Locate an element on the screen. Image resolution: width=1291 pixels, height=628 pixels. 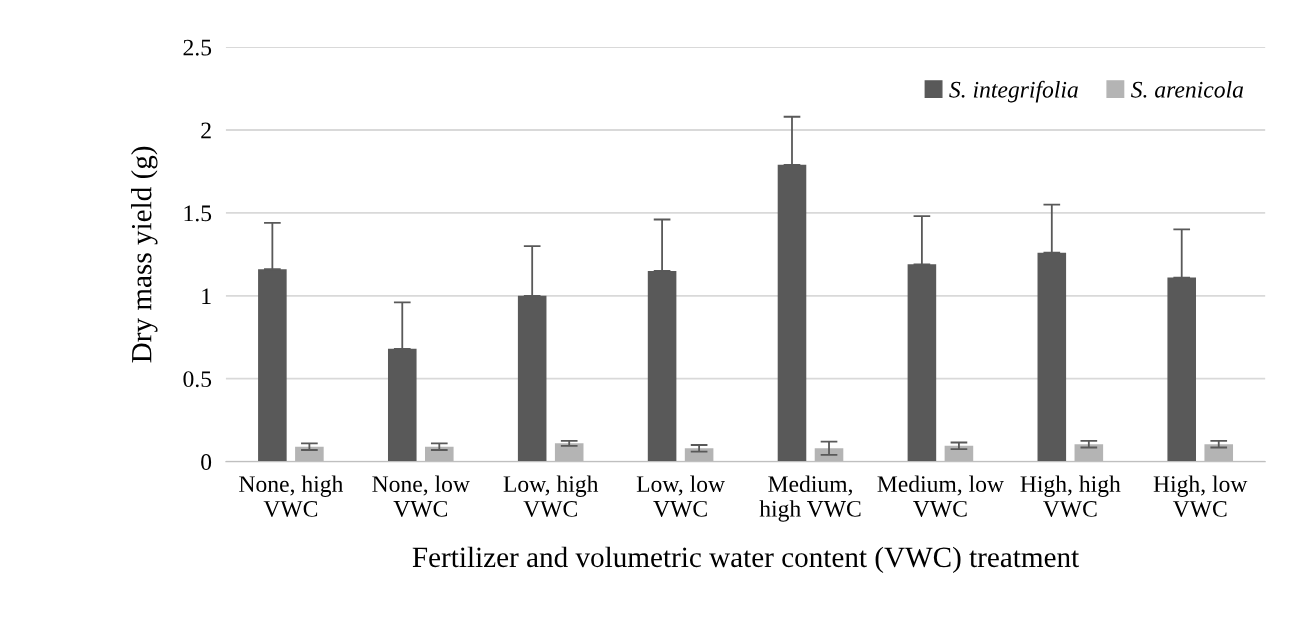
x-tick-label: Low, low VWC is located at coordinates (680, 496).